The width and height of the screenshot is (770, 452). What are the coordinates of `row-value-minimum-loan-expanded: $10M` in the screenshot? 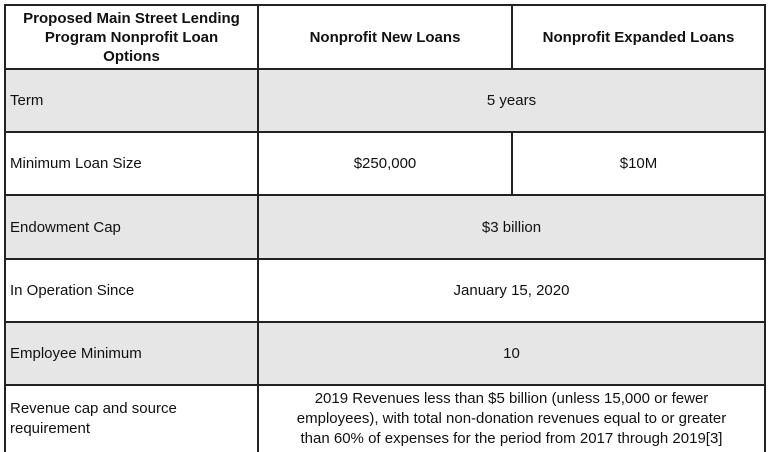 It's located at (638, 162).